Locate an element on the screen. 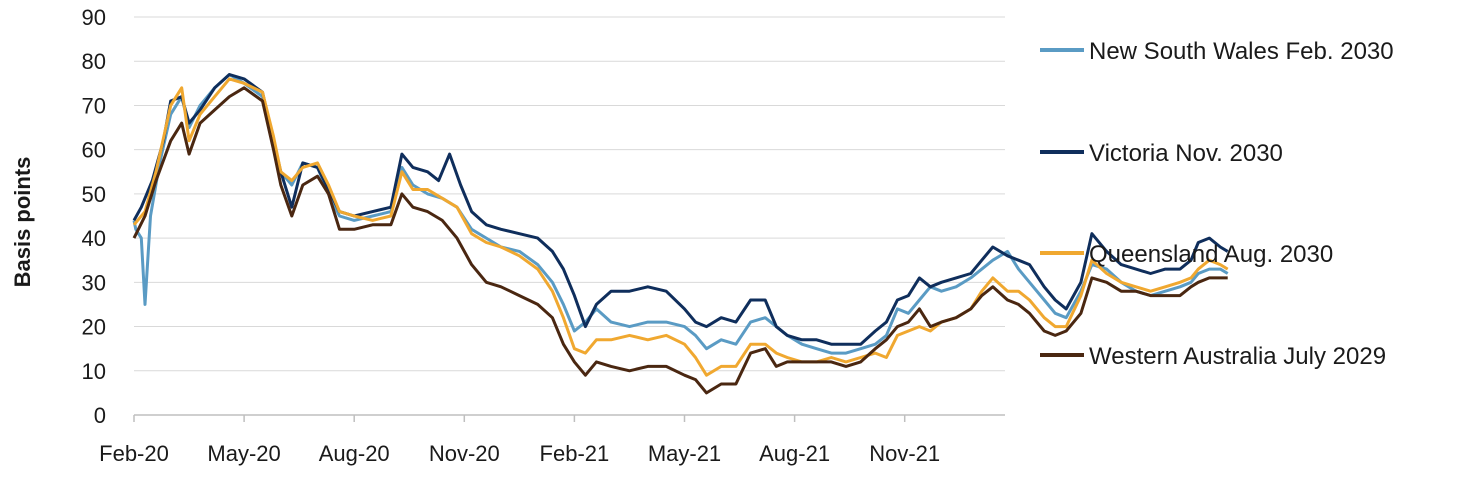 The height and width of the screenshot is (478, 1478). x-tick-label: Feb-20 is located at coordinates (134, 453).